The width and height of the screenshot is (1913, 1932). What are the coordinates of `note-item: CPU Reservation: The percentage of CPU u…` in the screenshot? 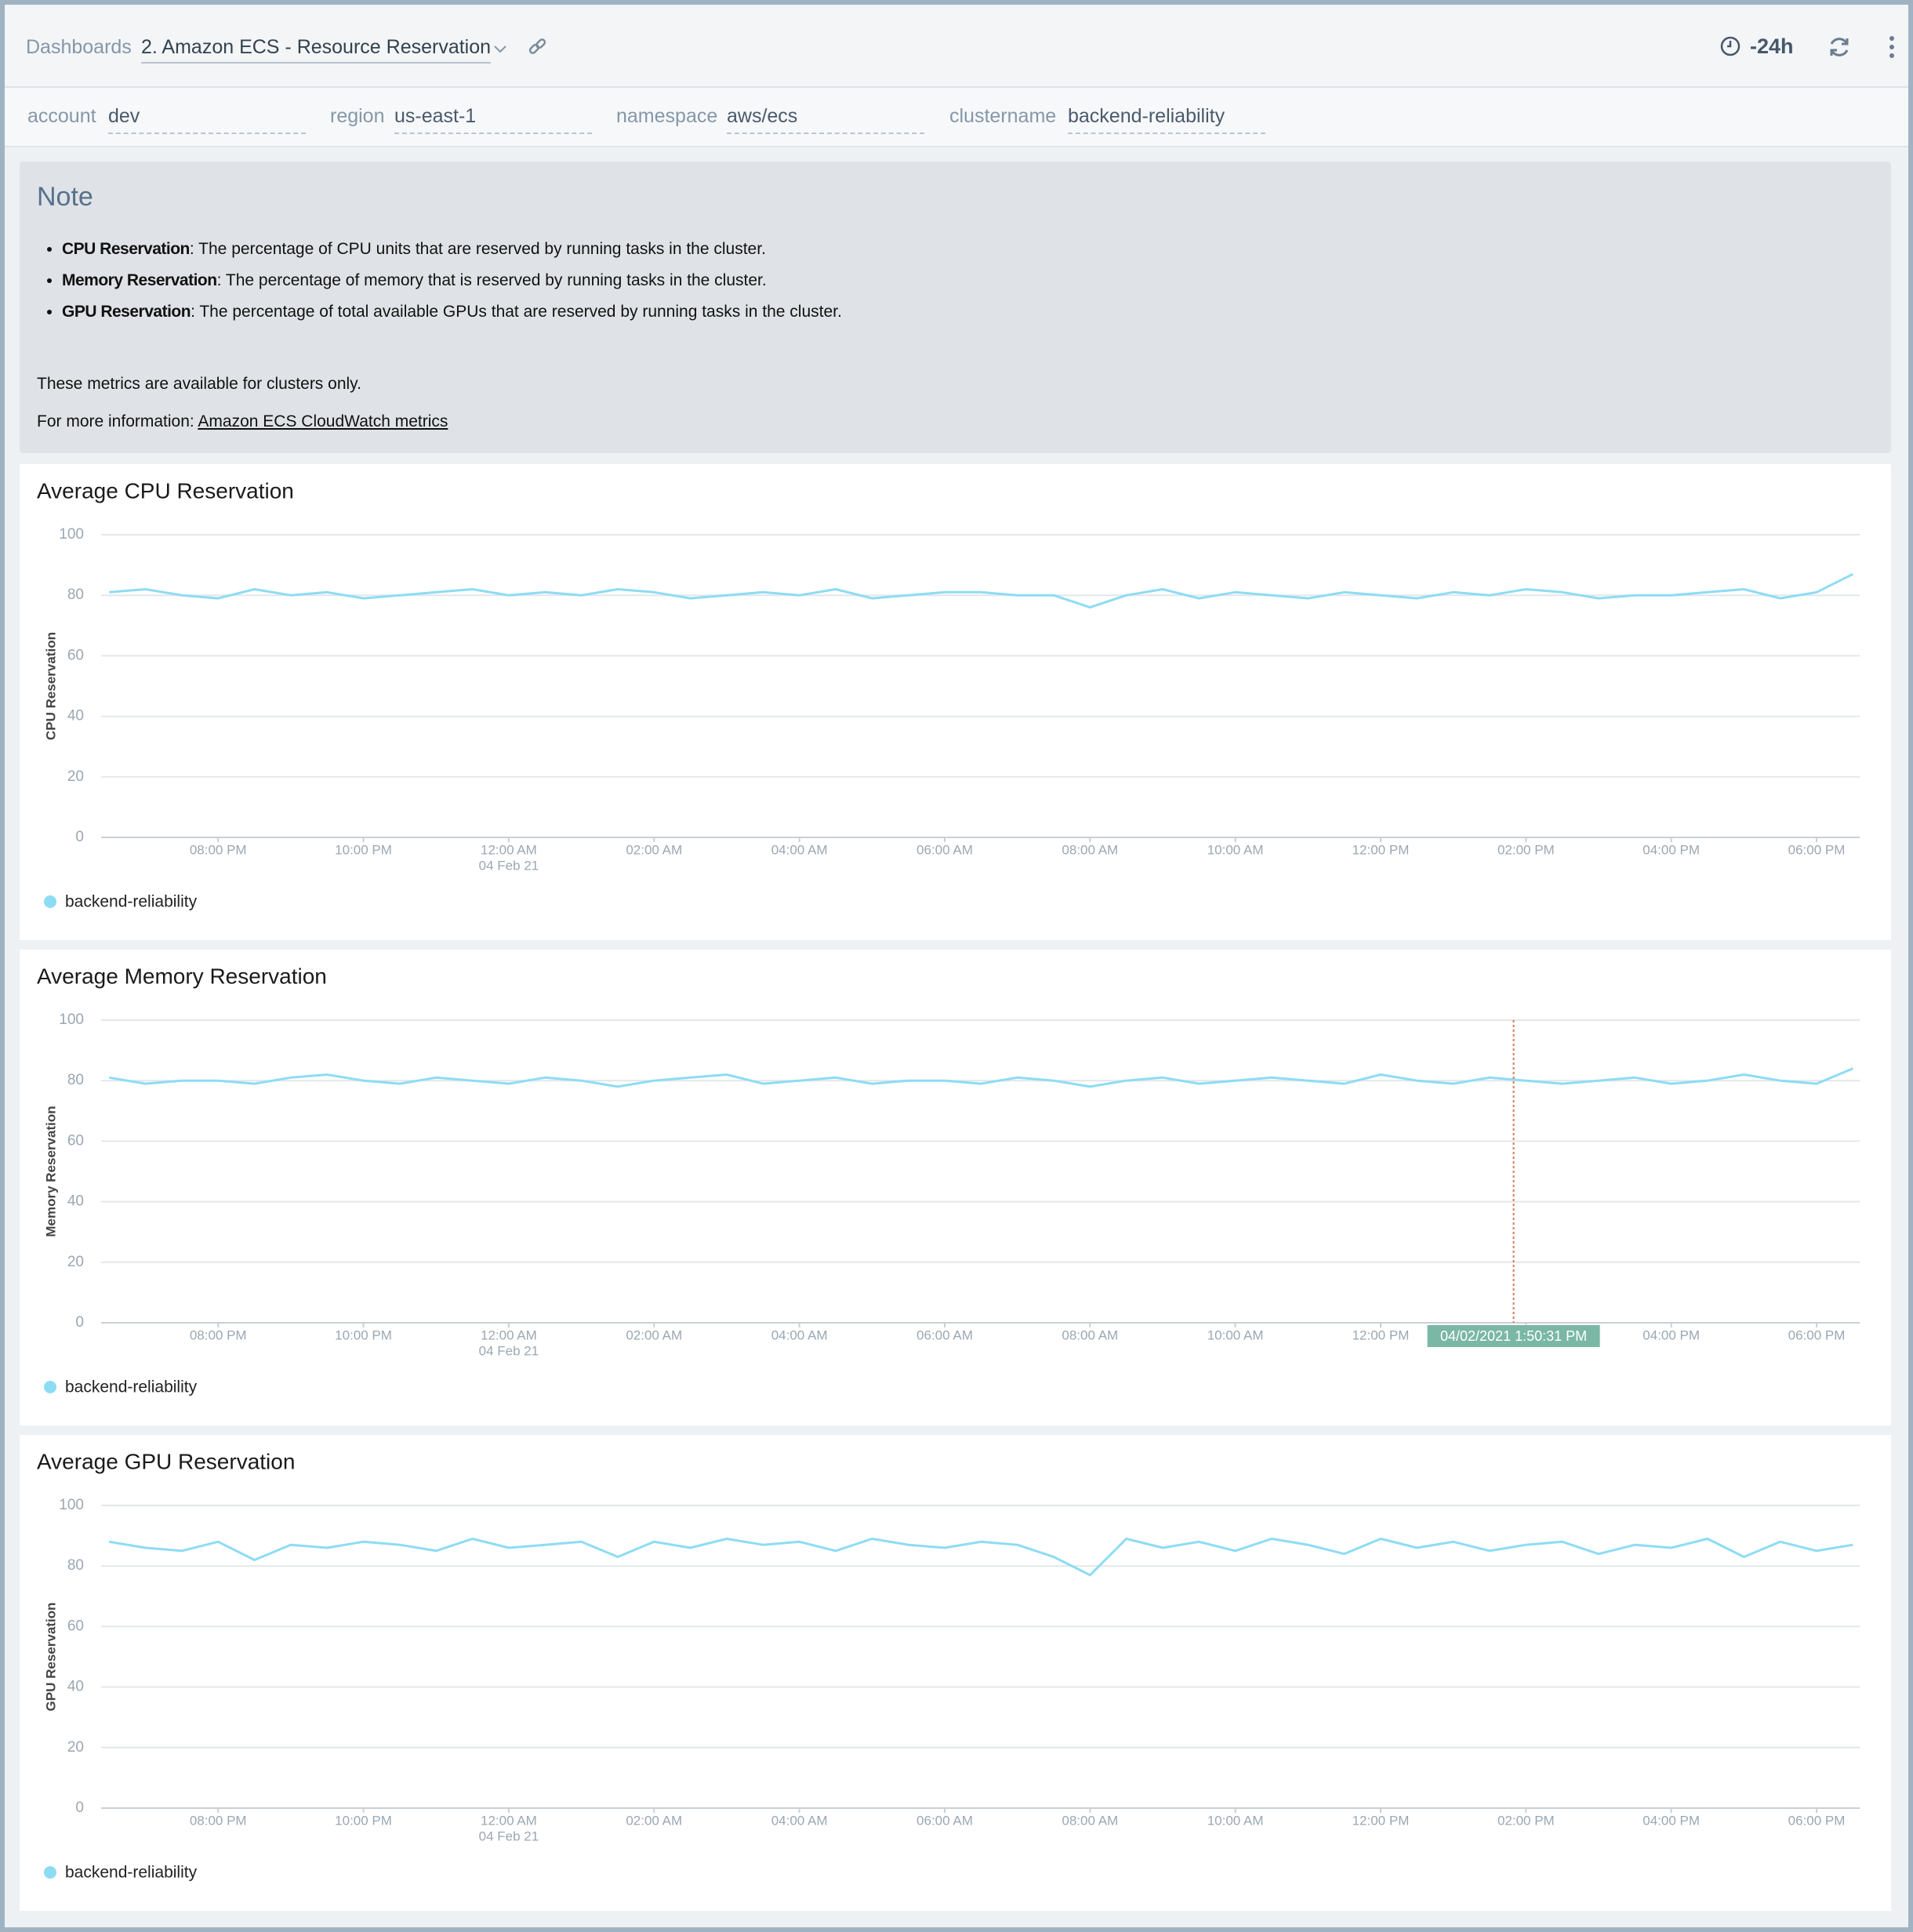 It's located at (452, 249).